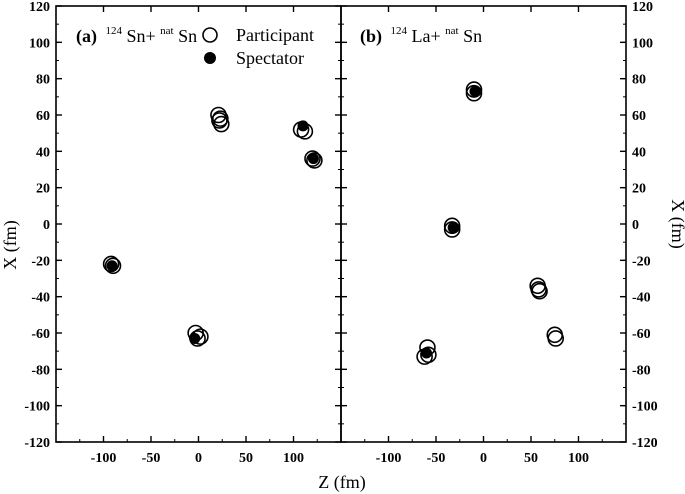 The width and height of the screenshot is (685, 494). I want to click on y-tick-label-right: 60, so click(639, 116).